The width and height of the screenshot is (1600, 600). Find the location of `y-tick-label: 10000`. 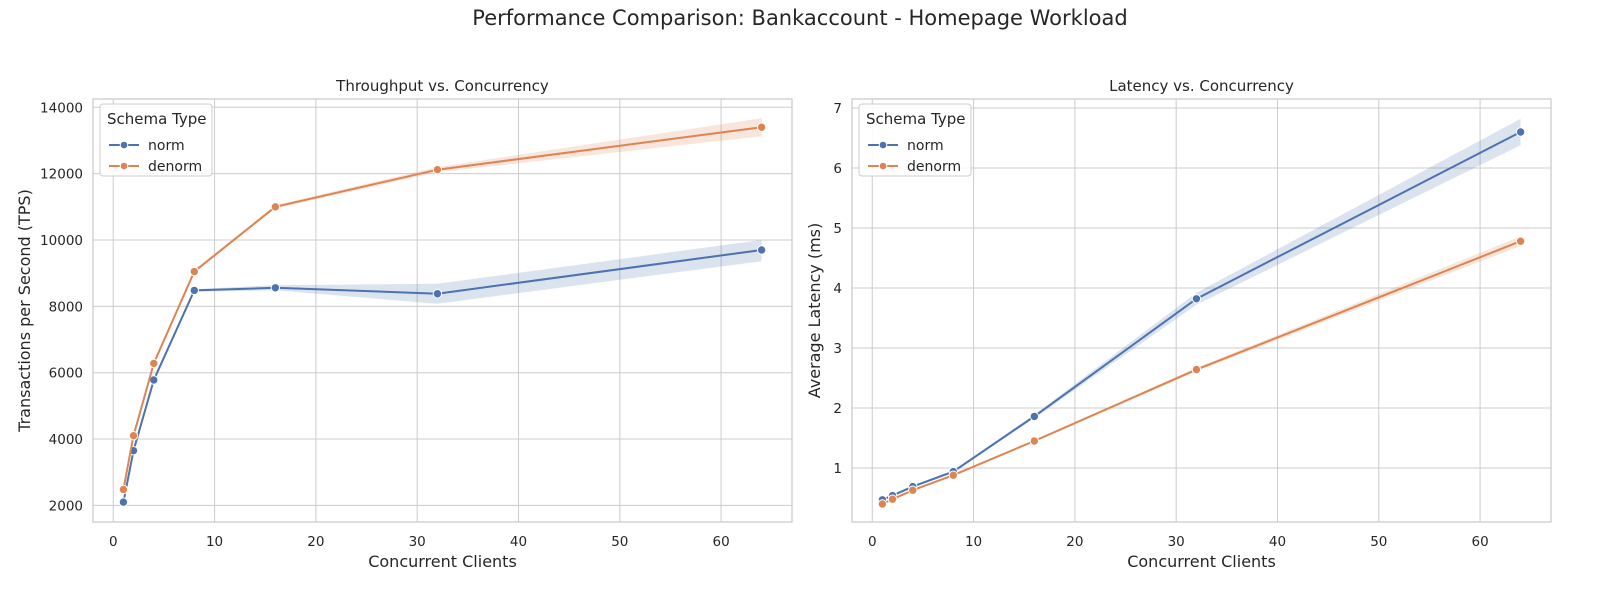

y-tick-label: 10000 is located at coordinates (61, 241).